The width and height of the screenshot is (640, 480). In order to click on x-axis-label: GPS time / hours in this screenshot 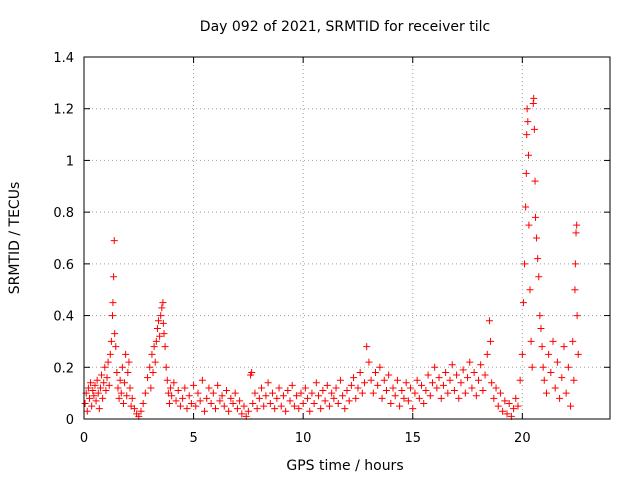, I will do `click(344, 466)`.